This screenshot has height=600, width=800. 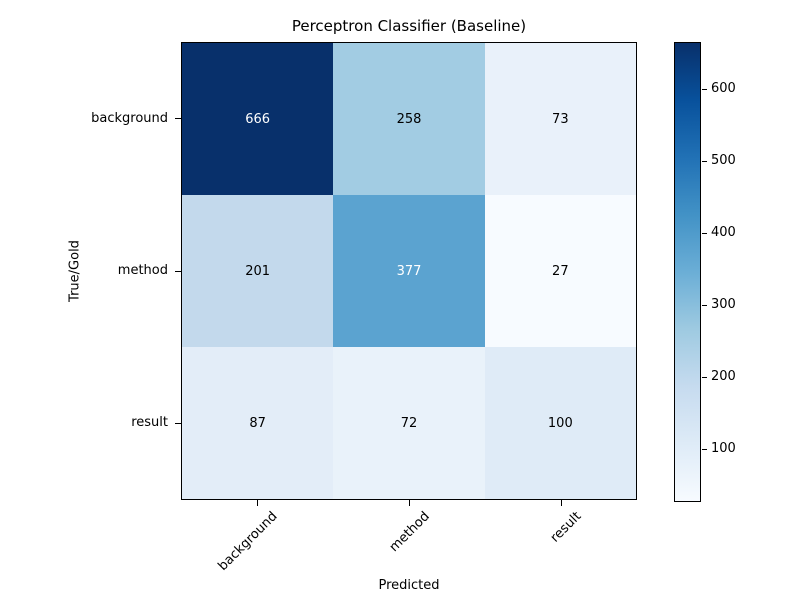 I want to click on heatmap-cell: 87, so click(x=258, y=423).